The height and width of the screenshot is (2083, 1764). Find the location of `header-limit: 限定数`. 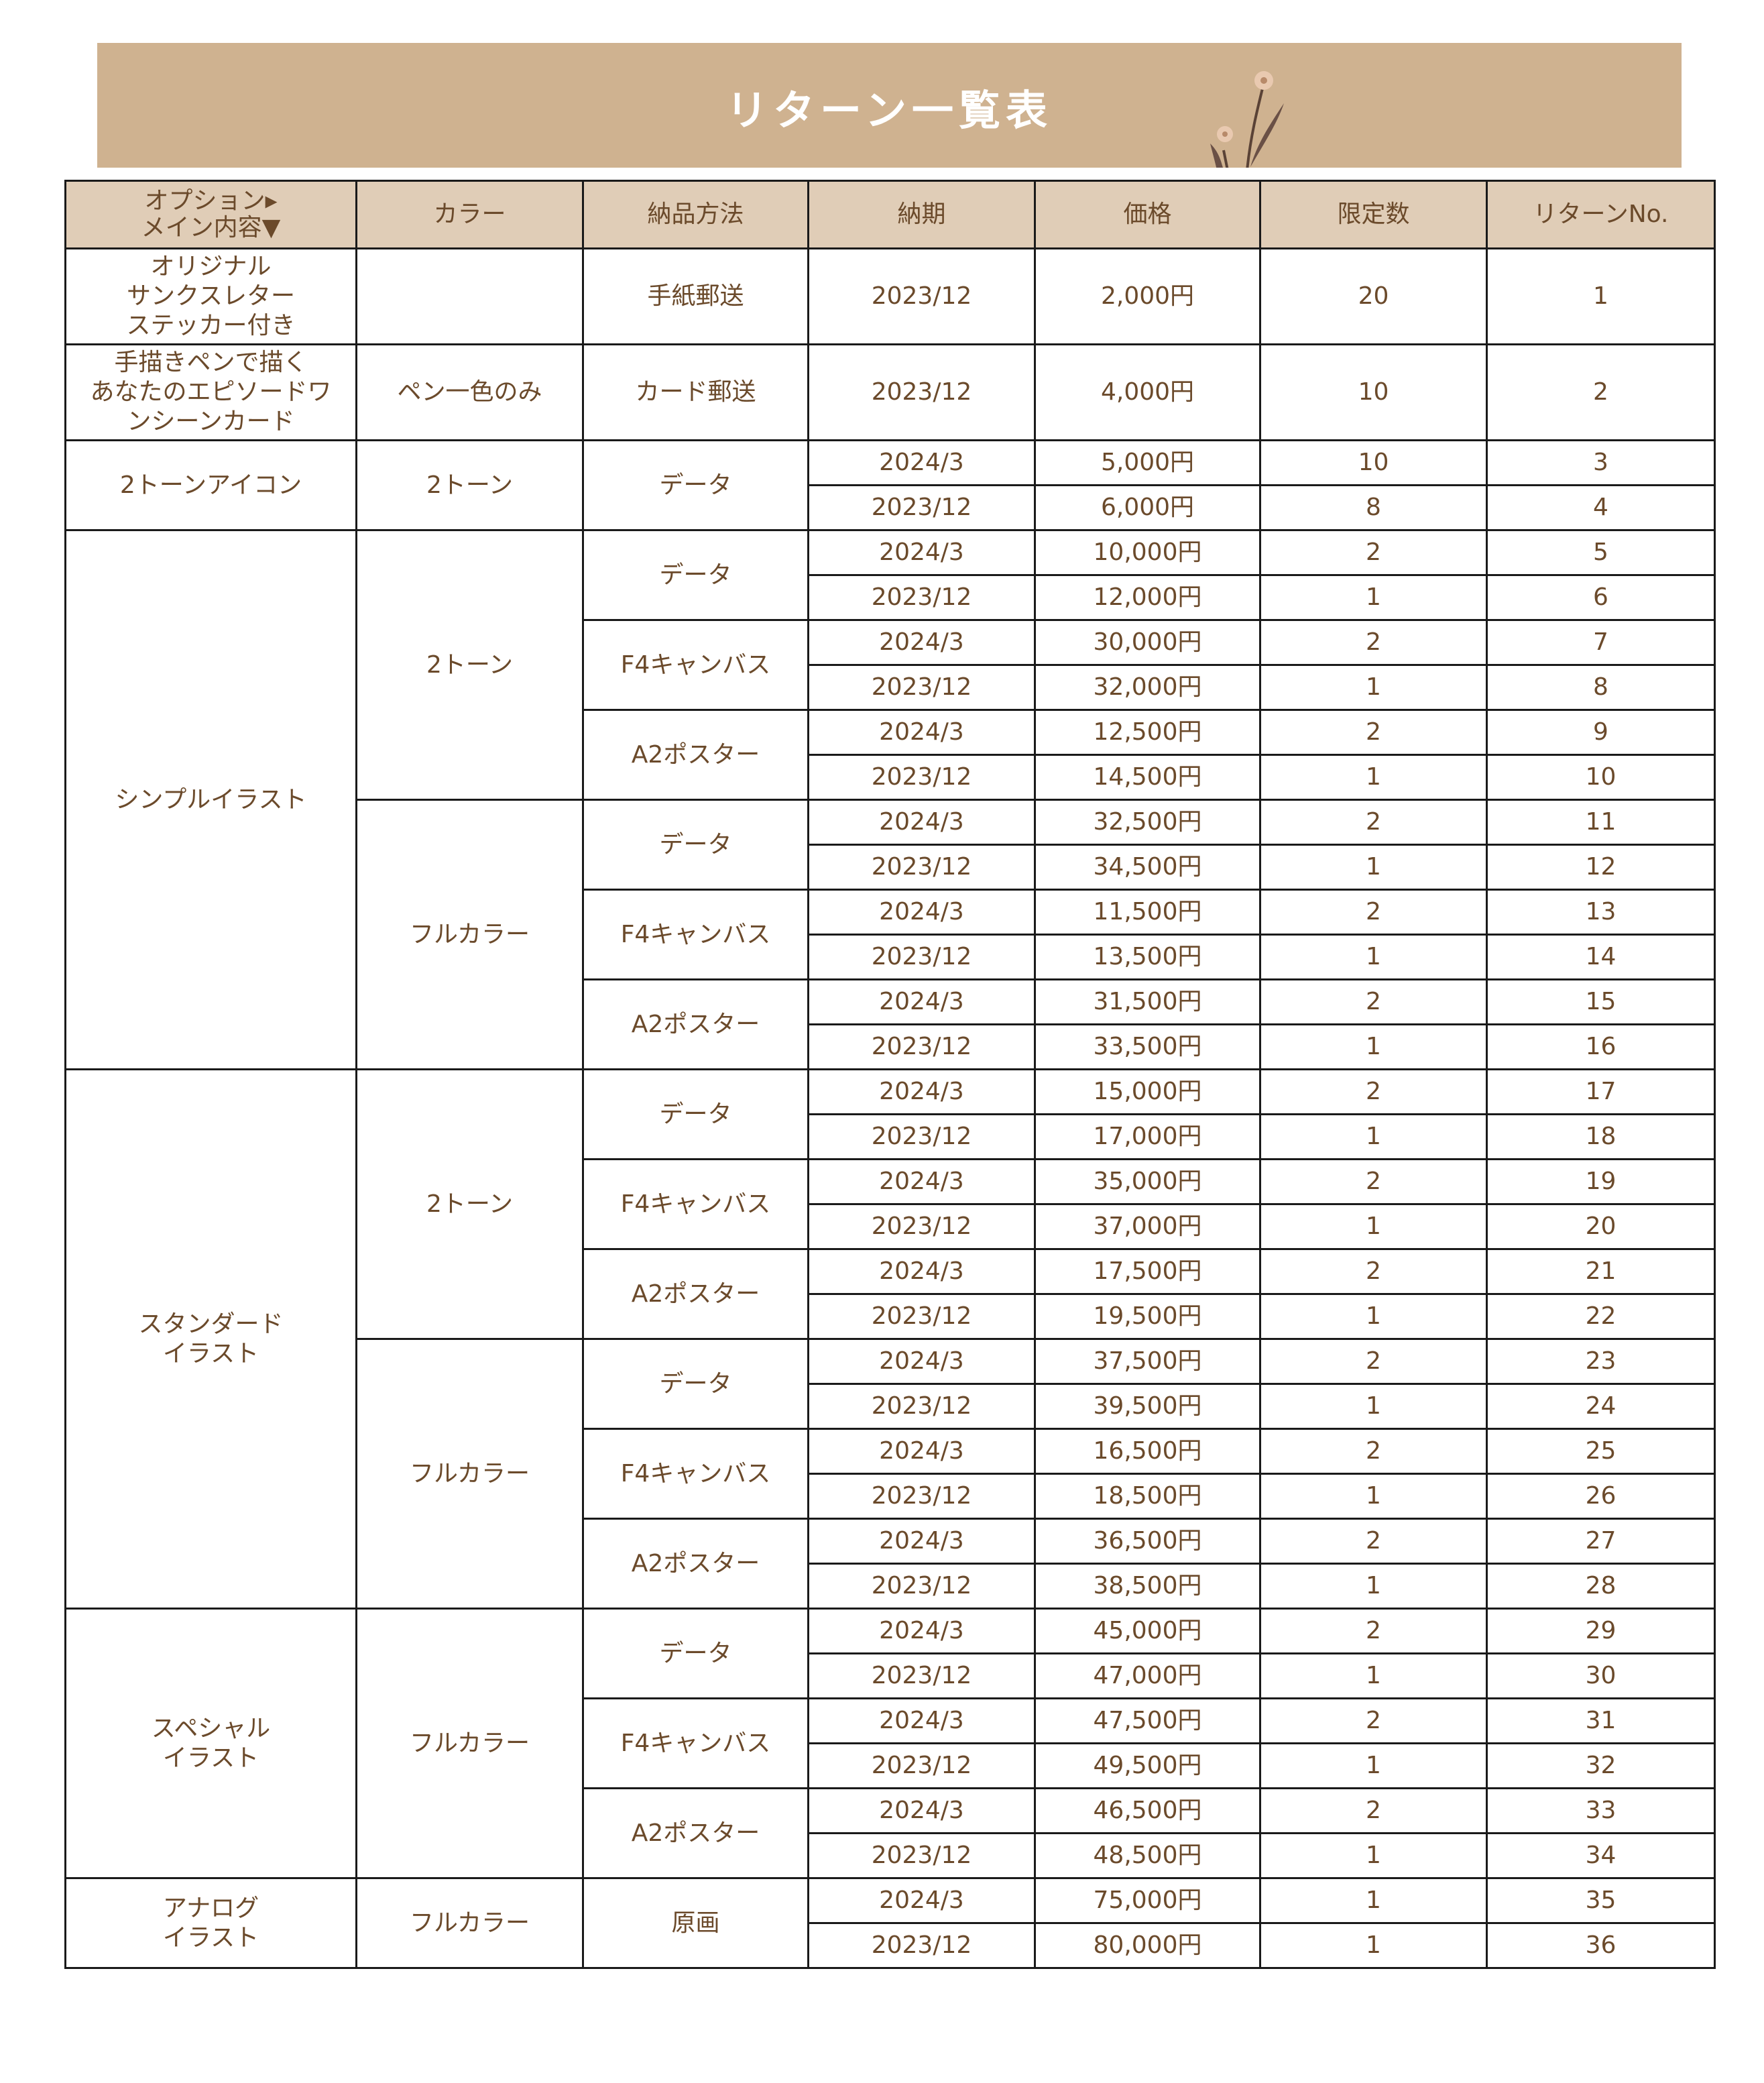

header-limit: 限定数 is located at coordinates (1373, 214).